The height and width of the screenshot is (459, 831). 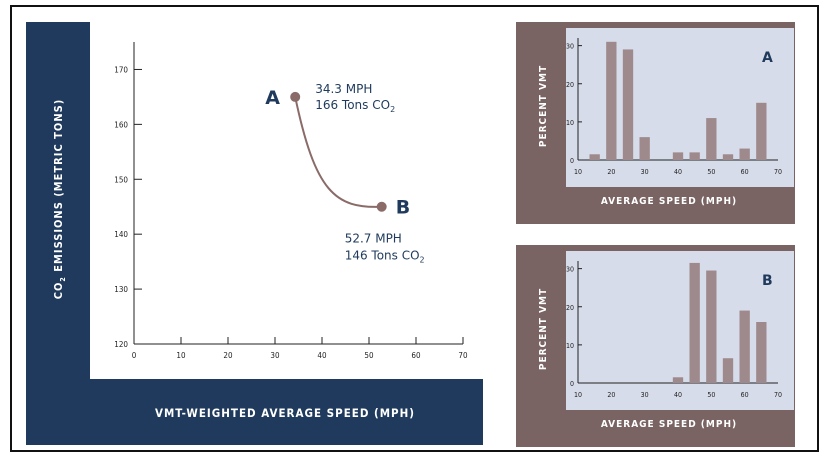 What do you see at coordinates (403, 208) in the screenshot?
I see `point-b-label: B` at bounding box center [403, 208].